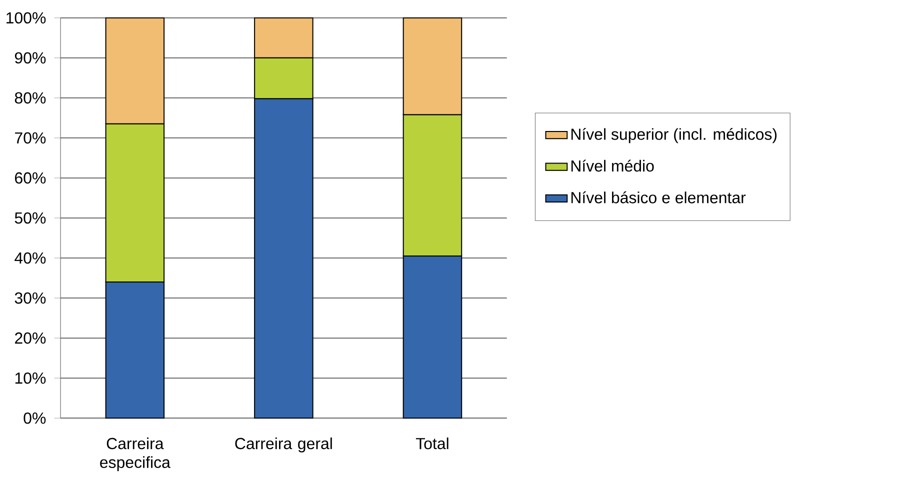  What do you see at coordinates (30, 58) in the screenshot?
I see `y-tick-label: 90%` at bounding box center [30, 58].